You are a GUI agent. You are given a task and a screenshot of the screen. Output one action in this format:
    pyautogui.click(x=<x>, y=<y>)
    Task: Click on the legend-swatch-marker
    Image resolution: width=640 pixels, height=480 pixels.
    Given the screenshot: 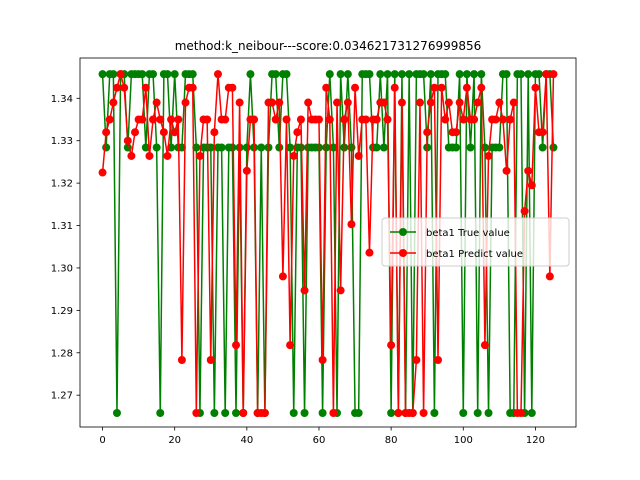 What is the action you would take?
    pyautogui.click(x=403, y=232)
    